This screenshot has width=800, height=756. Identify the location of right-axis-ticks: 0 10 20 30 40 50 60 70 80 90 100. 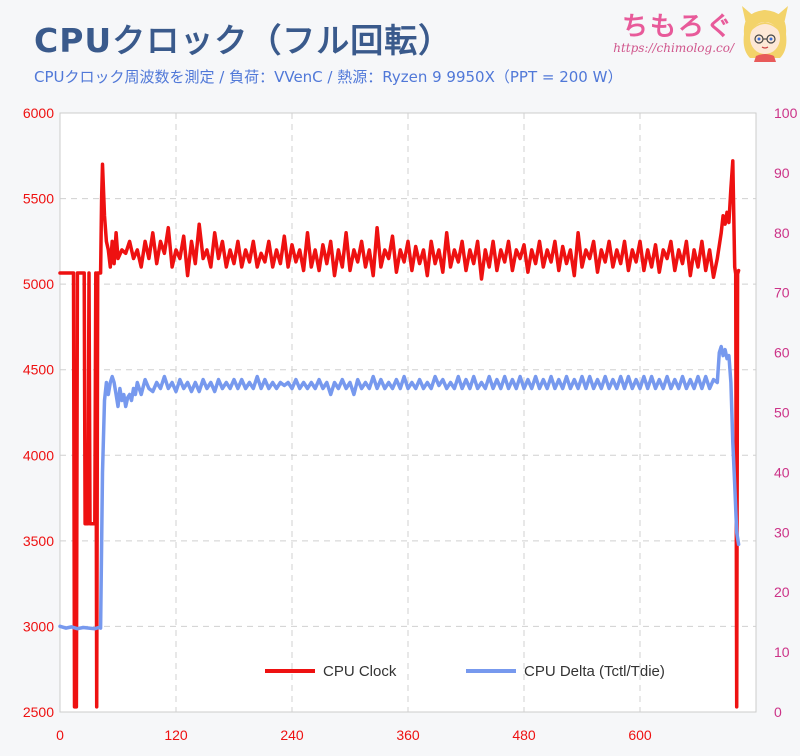
(786, 412).